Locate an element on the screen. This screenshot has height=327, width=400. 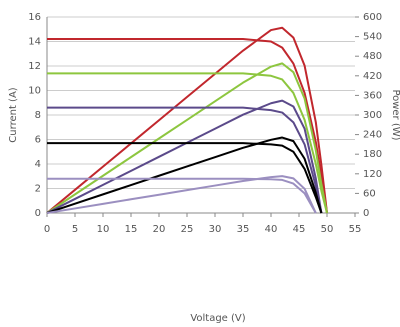
y2-tick-label: 180 is located at coordinates (372, 154).